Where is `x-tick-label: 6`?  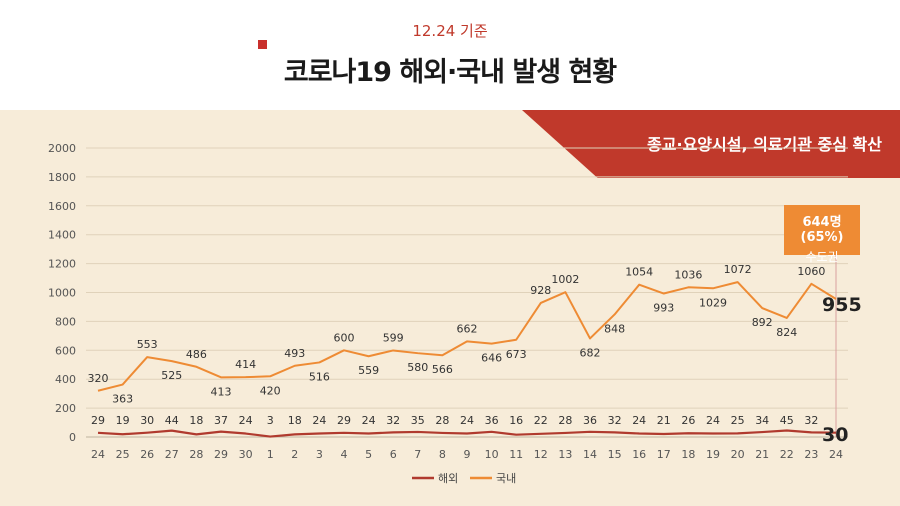
x-tick-label: 6 is located at coordinates (393, 454).